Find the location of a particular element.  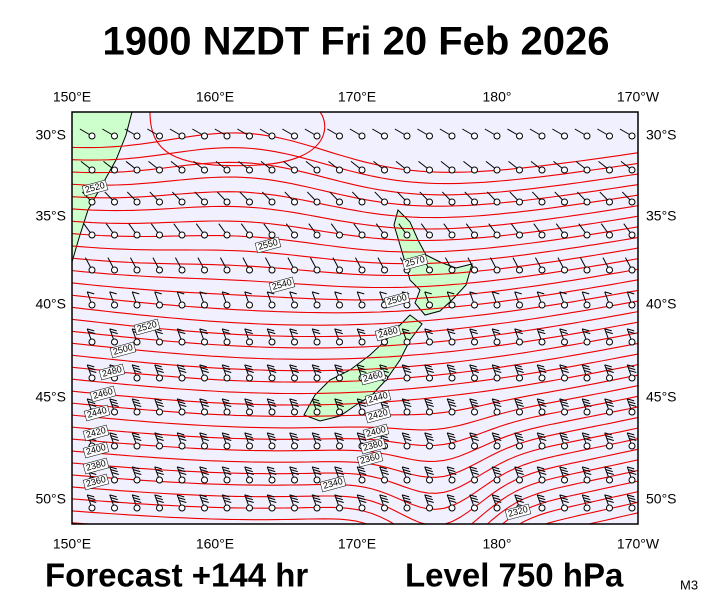

level-label: Level 750 hPa is located at coordinates (514, 575).